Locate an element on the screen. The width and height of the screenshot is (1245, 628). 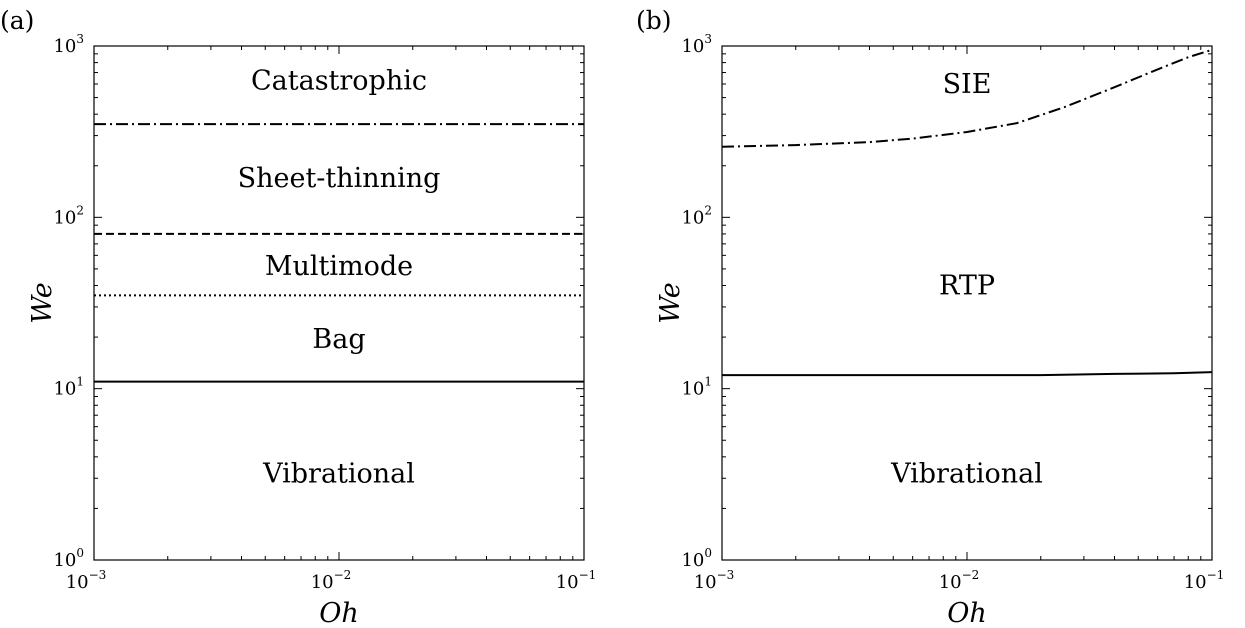
region-layer-b: SIE RTP Vibrational is located at coordinates (966, 279).